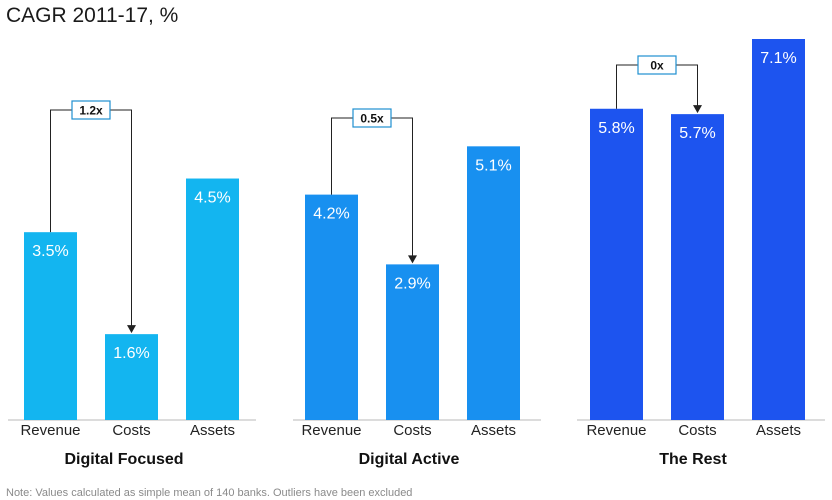 The width and height of the screenshot is (832, 500). Describe the element at coordinates (131, 430) in the screenshot. I see `category-label-0-1: Costs` at that location.